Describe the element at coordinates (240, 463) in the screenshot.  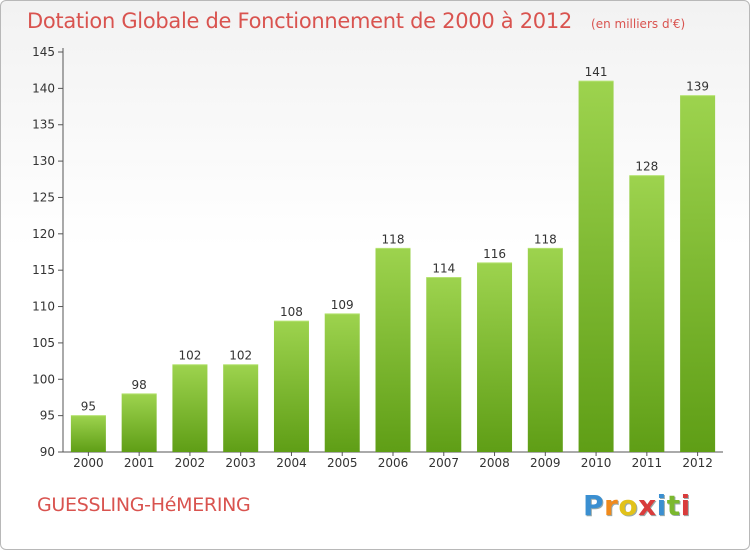
I see `x-tick-label: 2003` at that location.